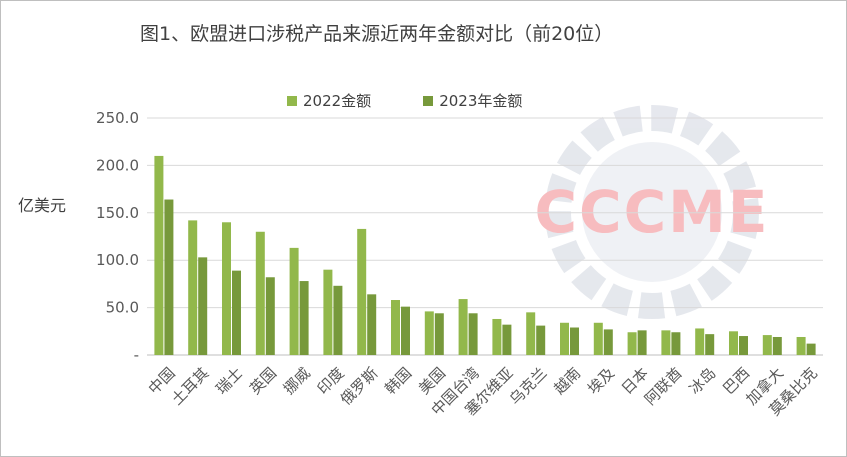 The height and width of the screenshot is (457, 847). I want to click on legend-swatch-2022, so click(292, 100).